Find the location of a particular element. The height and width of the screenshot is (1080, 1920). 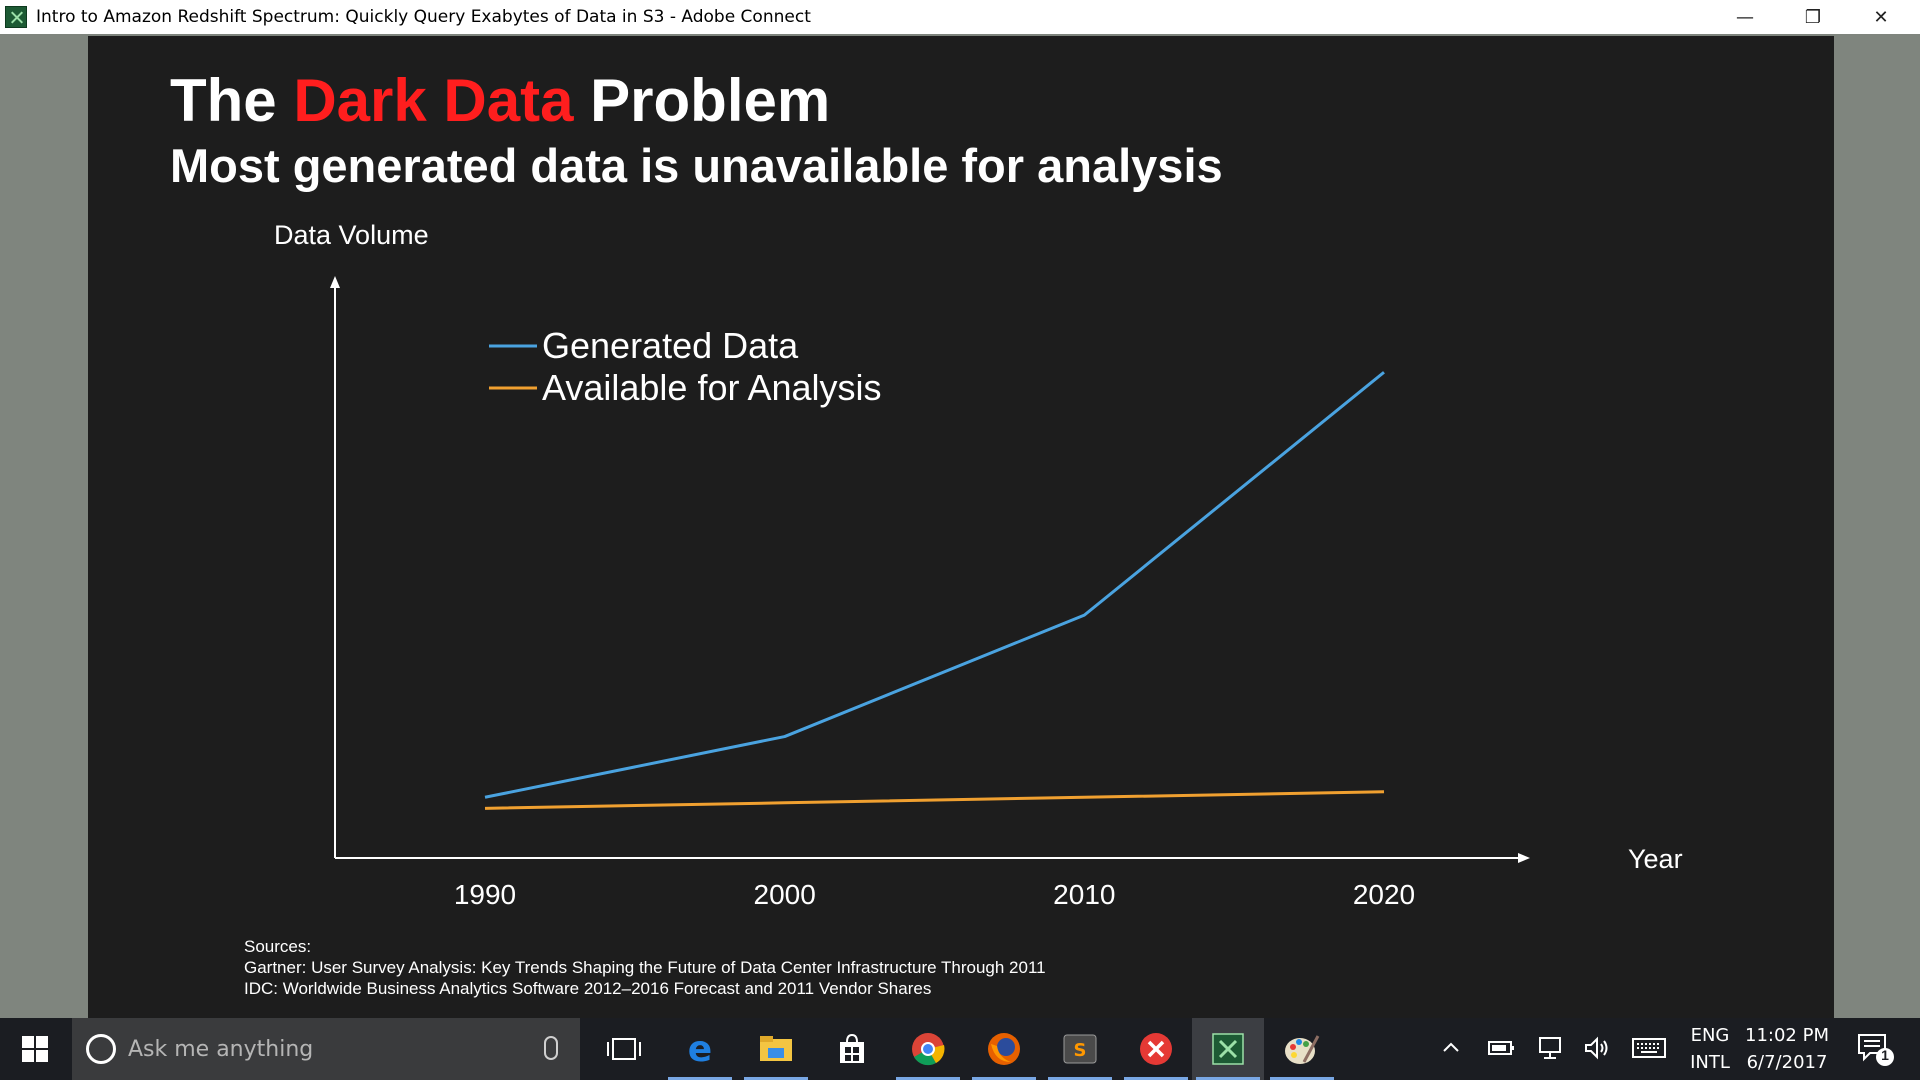

cortana-search-box: Ask me anything is located at coordinates (326, 1049).